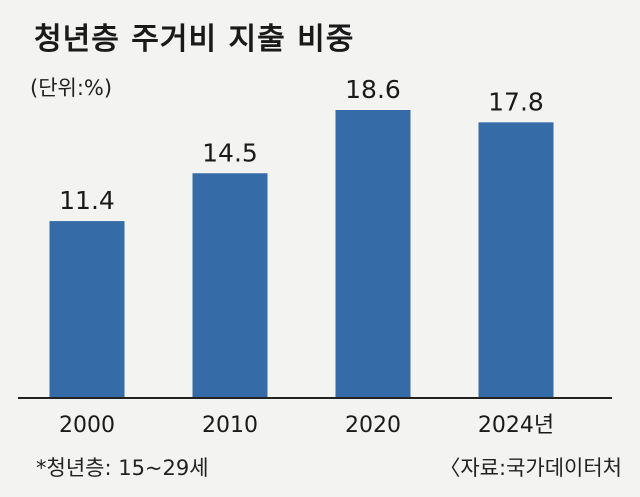 This screenshot has width=640, height=497. Describe the element at coordinates (530, 468) in the screenshot. I see `source-label: 〈자료:국가데이터처` at that location.